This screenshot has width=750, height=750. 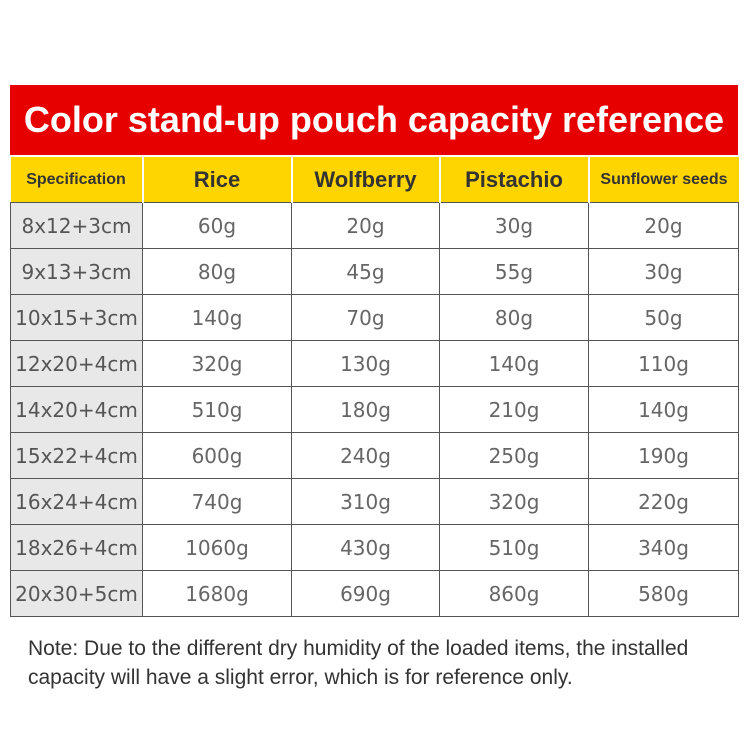 I want to click on table-row: 9x13+3cm 80g 45g 55g 30g, so click(x=374, y=271).